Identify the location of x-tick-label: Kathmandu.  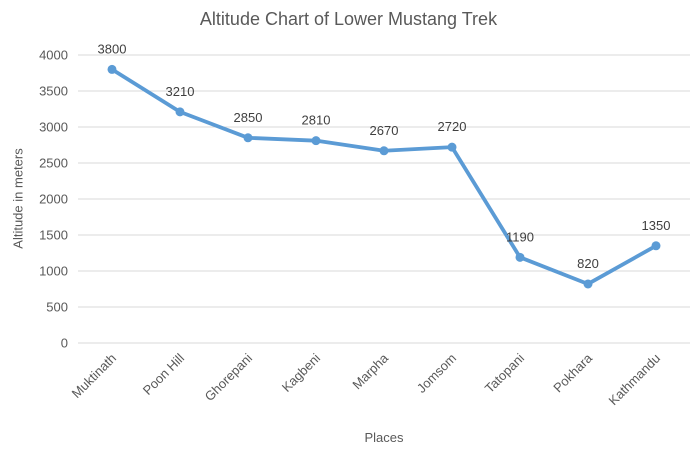
(634, 380).